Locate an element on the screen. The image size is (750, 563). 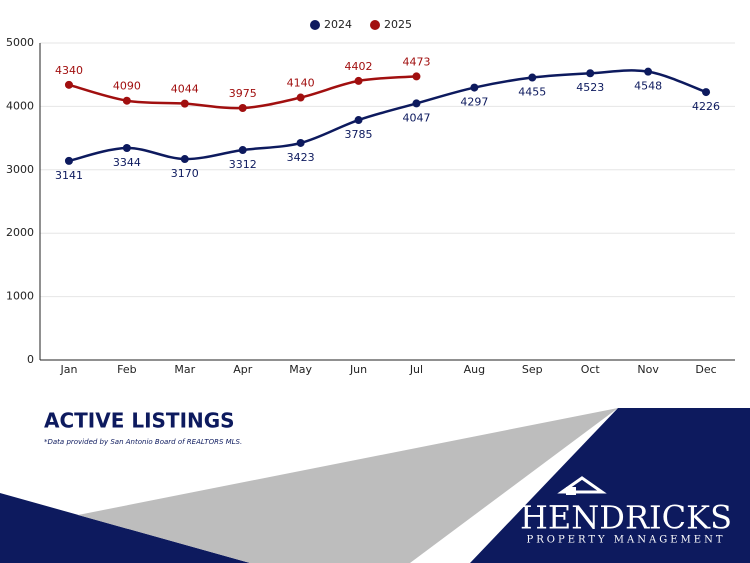
data-label: 3141 is located at coordinates (69, 175).